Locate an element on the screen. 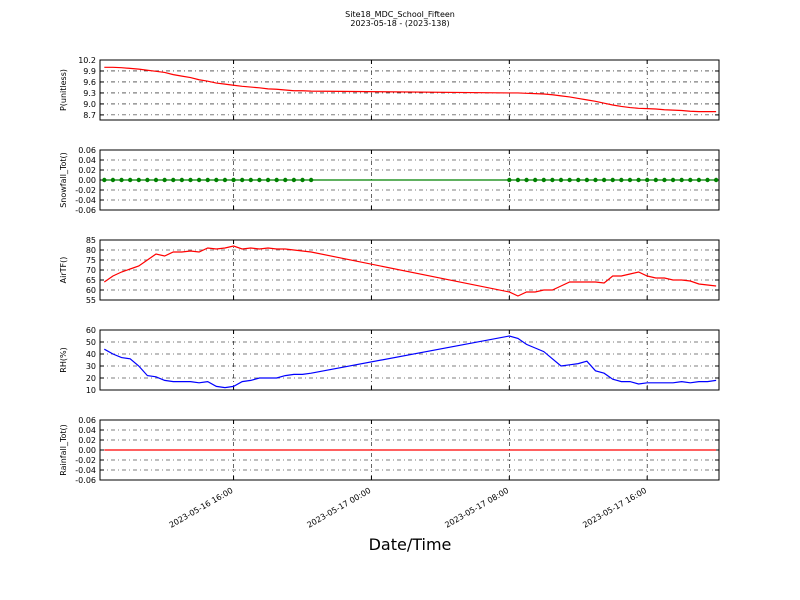  y-tick-label: 9.3 is located at coordinates (89, 93).